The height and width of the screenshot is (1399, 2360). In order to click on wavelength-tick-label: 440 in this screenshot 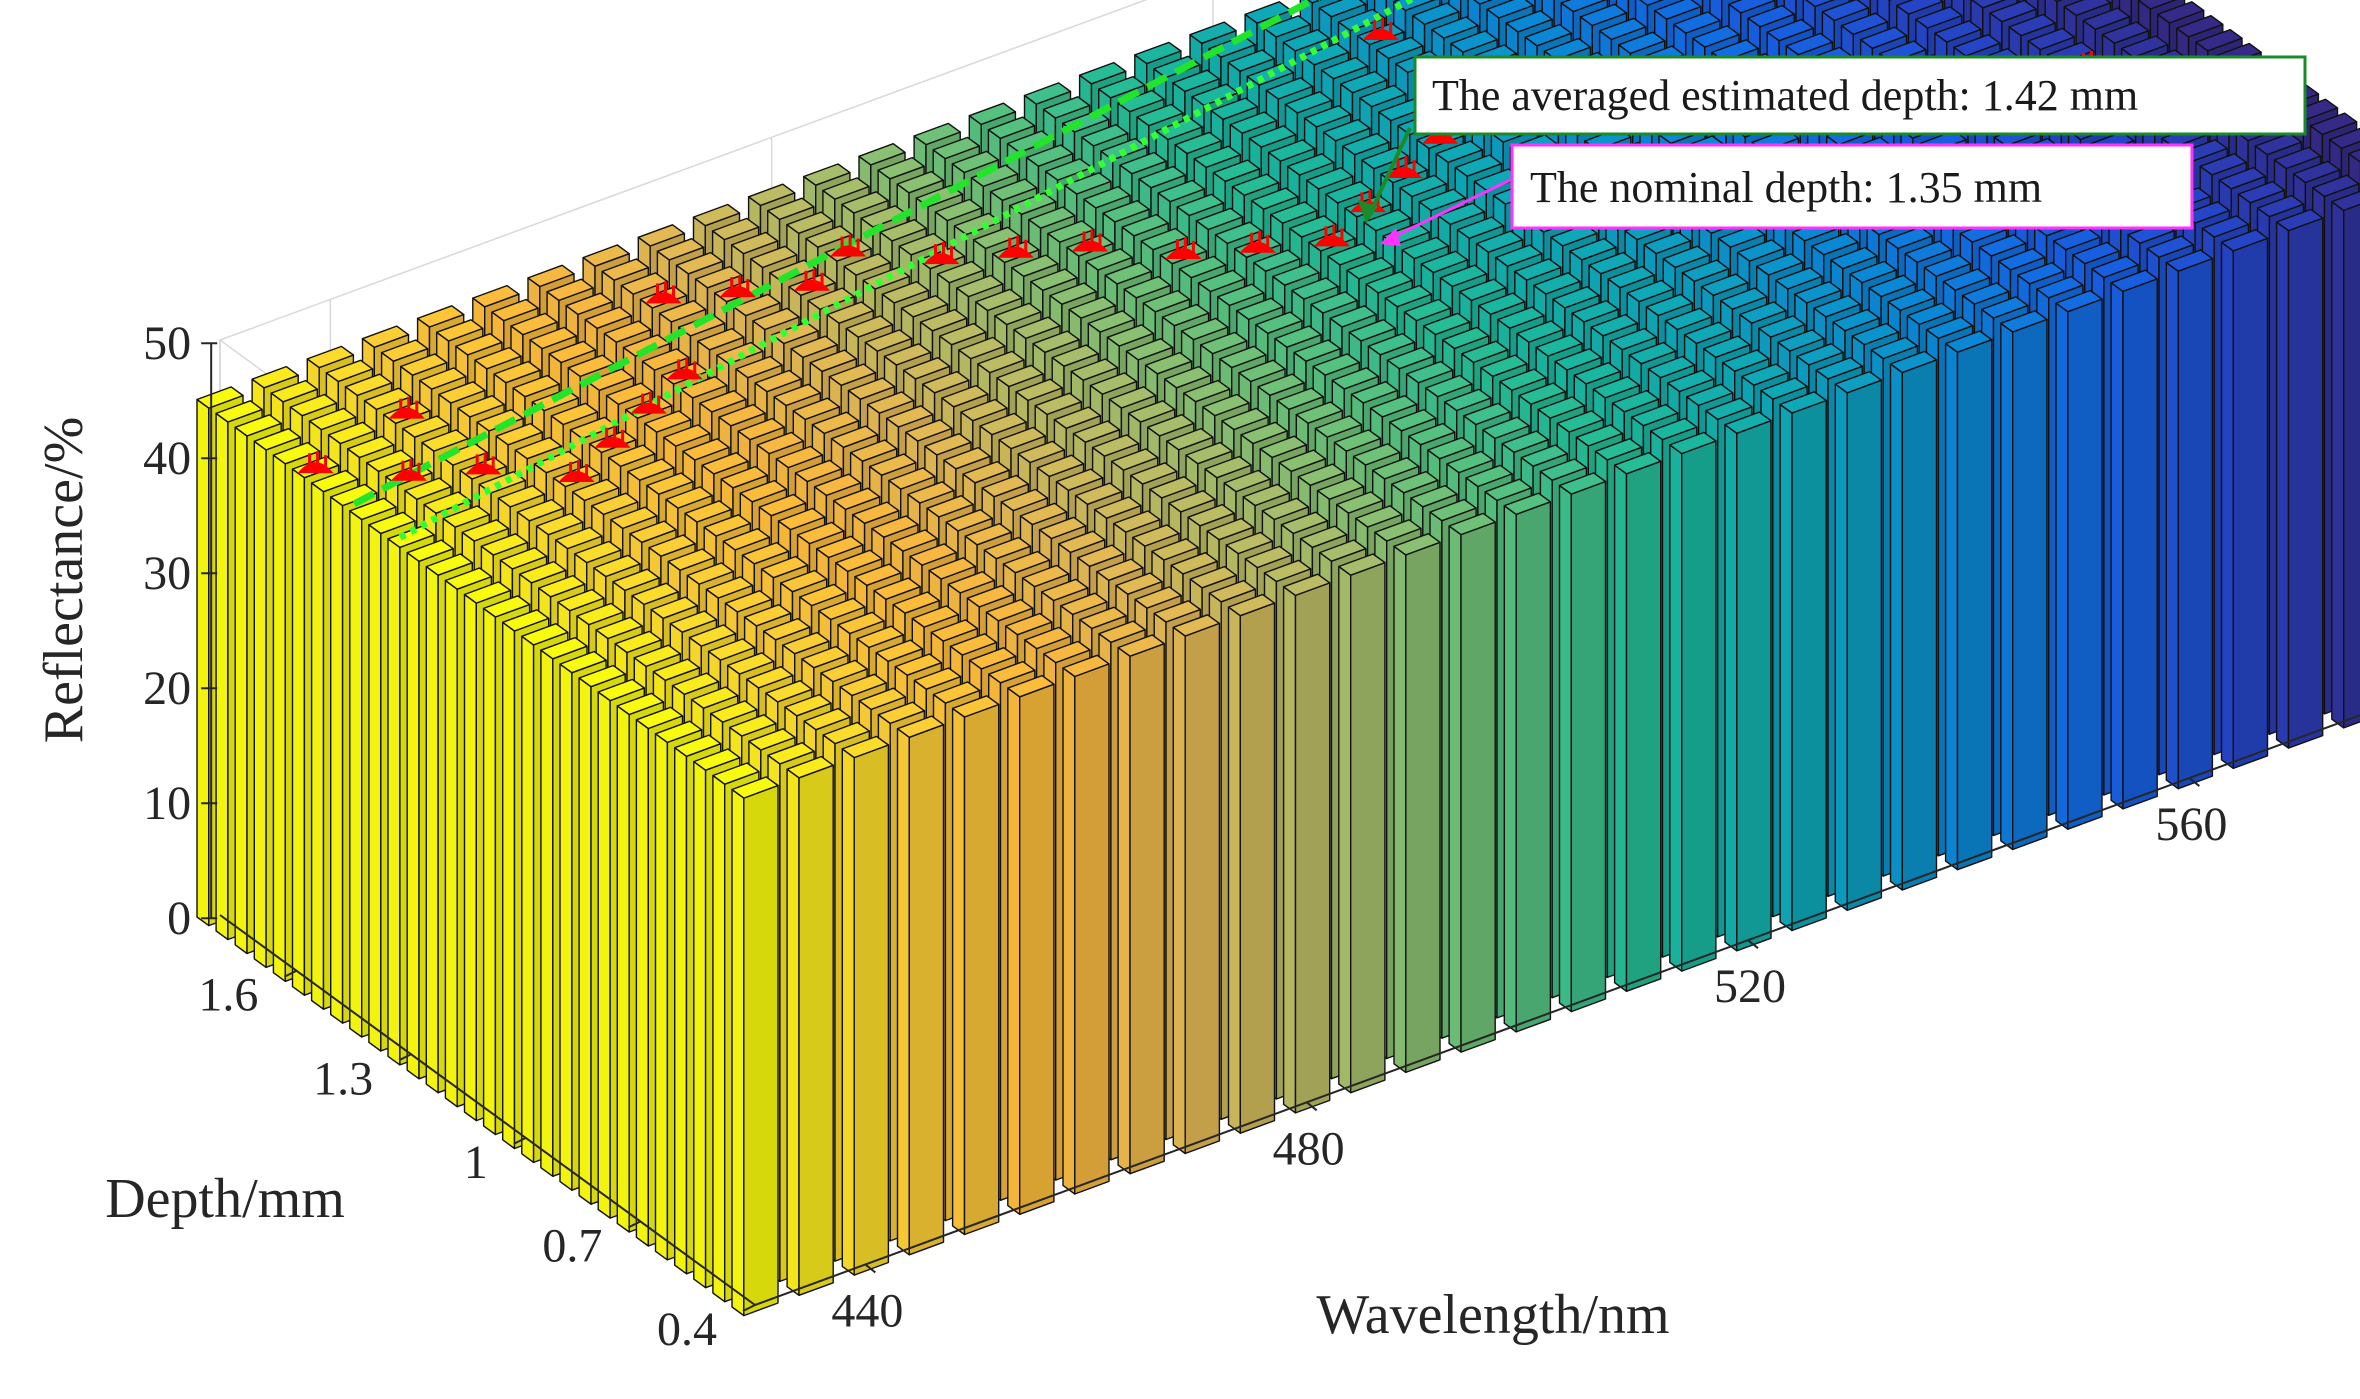, I will do `click(867, 1310)`.